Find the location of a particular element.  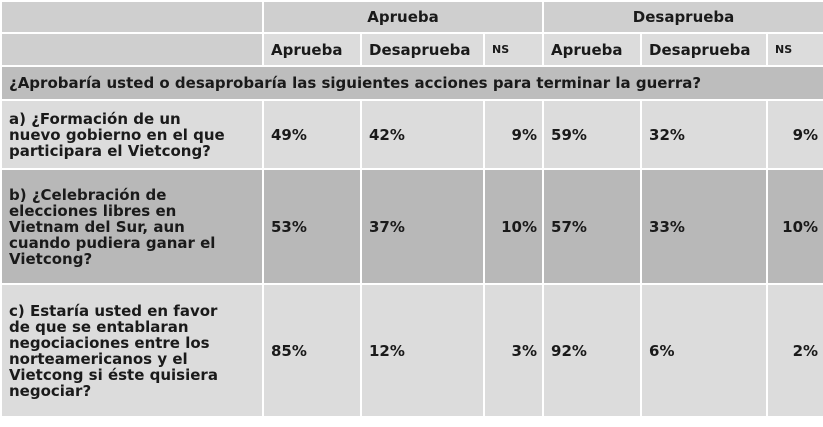

question-line: norteamericanos y el is located at coordinates (98, 358).